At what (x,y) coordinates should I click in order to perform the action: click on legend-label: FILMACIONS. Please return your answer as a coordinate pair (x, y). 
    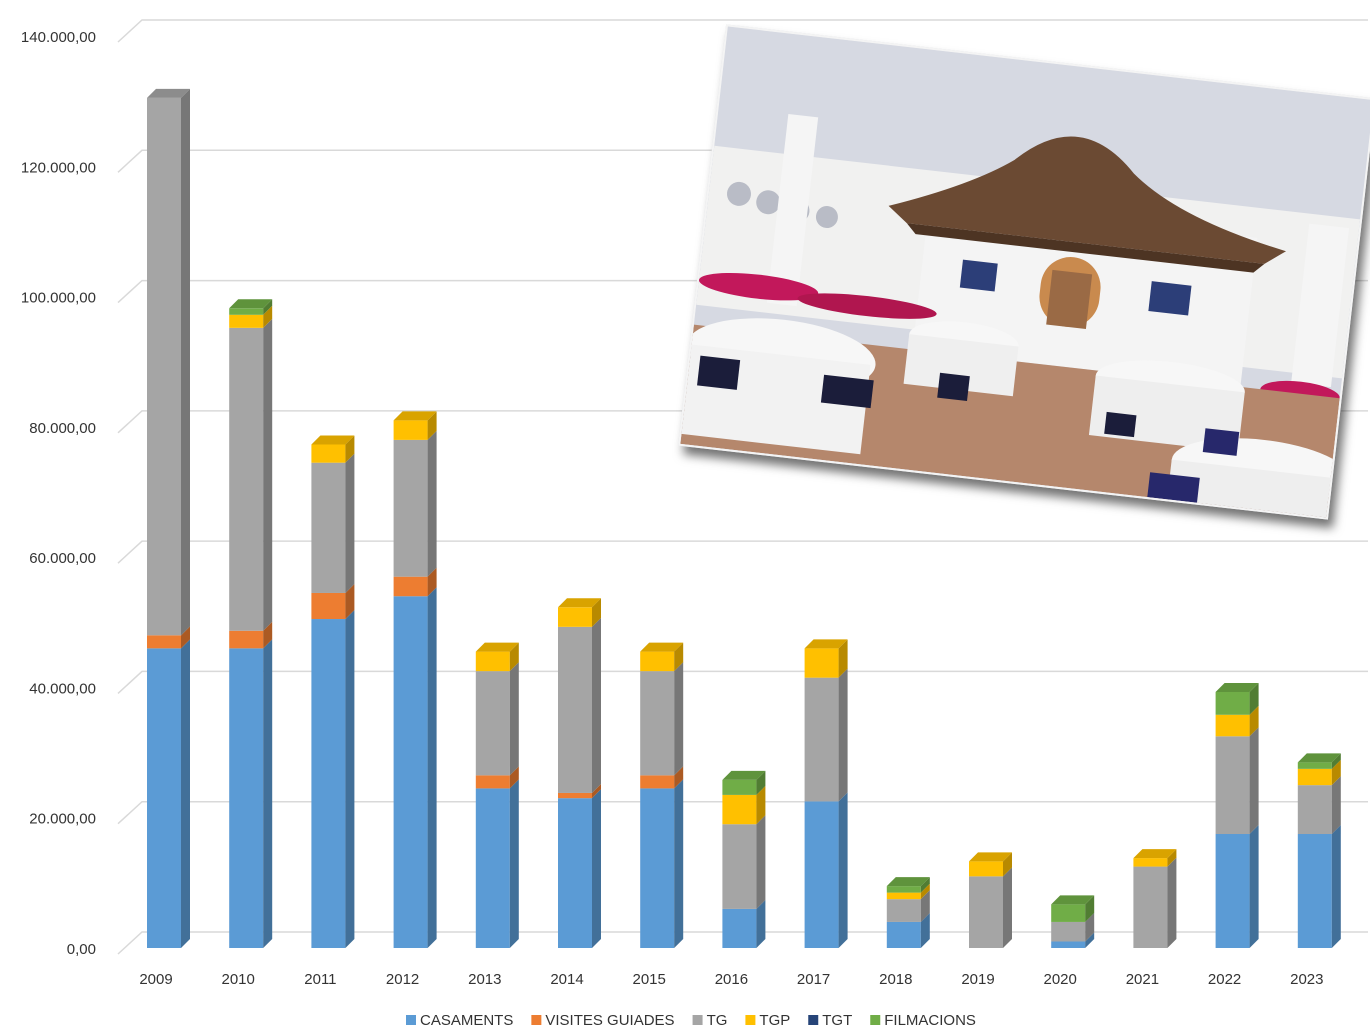
    Looking at the image, I should click on (930, 1020).